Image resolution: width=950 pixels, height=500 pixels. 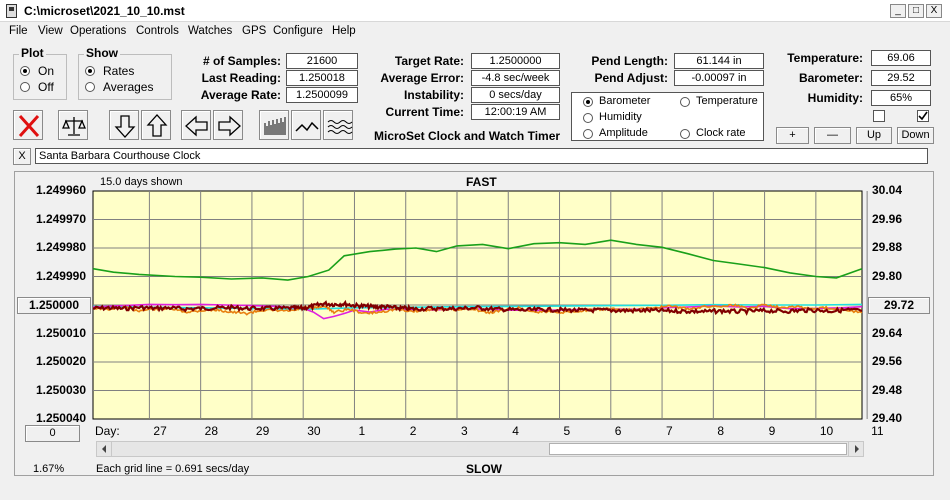 What do you see at coordinates (934, 11) in the screenshot?
I see `close-button: X` at bounding box center [934, 11].